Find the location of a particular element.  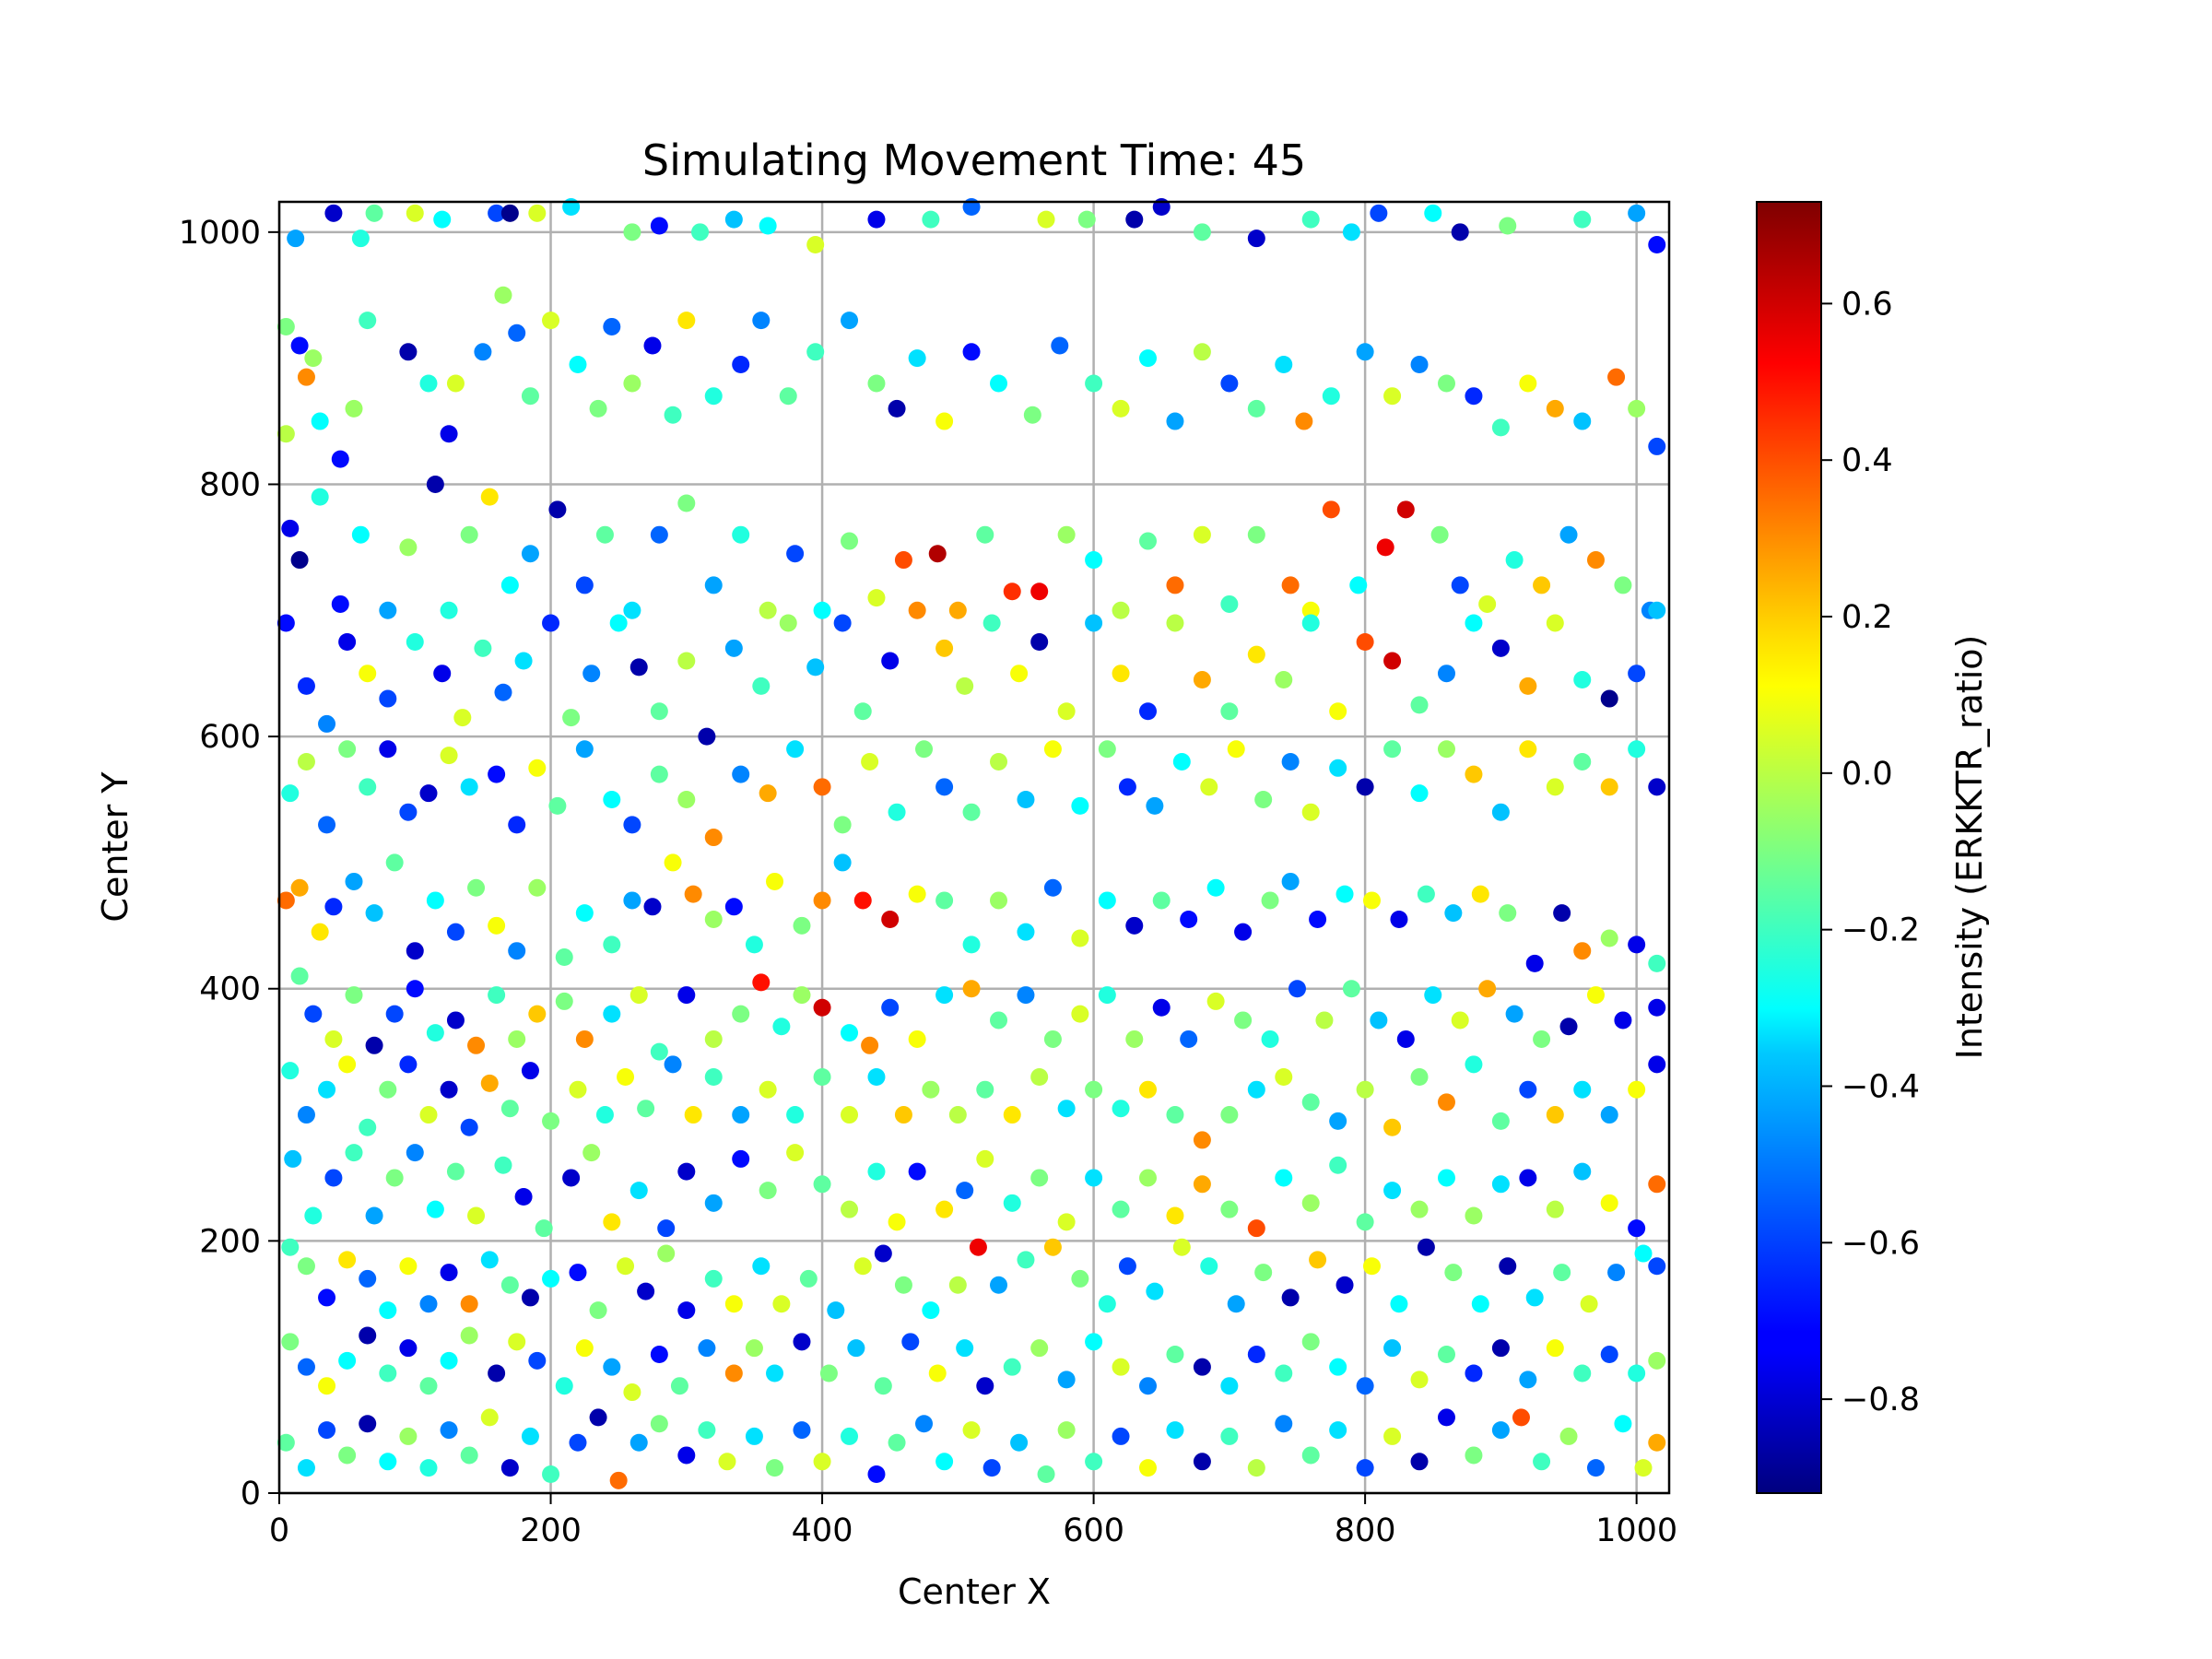

colorbar-tick-label: −0.4 is located at coordinates (1880, 1086).